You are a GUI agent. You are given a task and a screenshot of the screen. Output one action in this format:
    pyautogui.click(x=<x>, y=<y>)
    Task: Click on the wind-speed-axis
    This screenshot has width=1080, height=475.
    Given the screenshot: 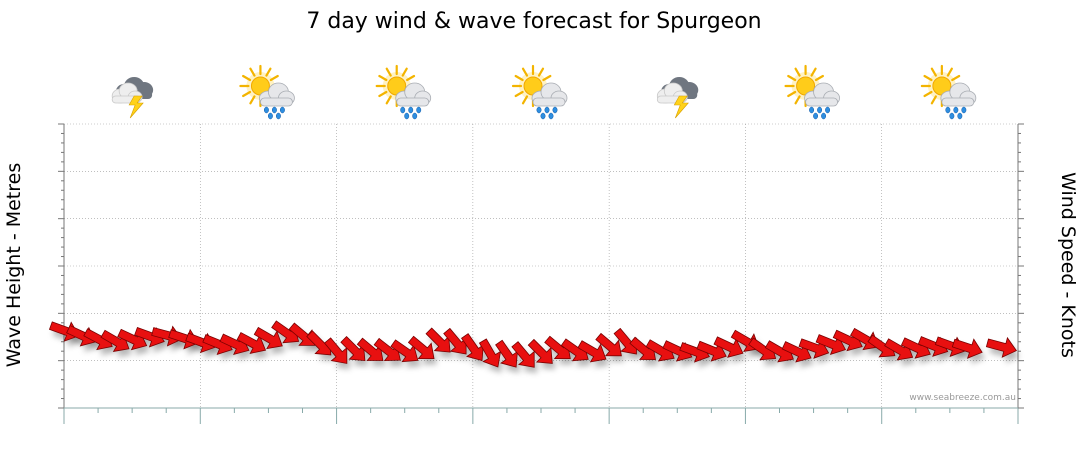 What is the action you would take?
    pyautogui.click(x=1021, y=266)
    